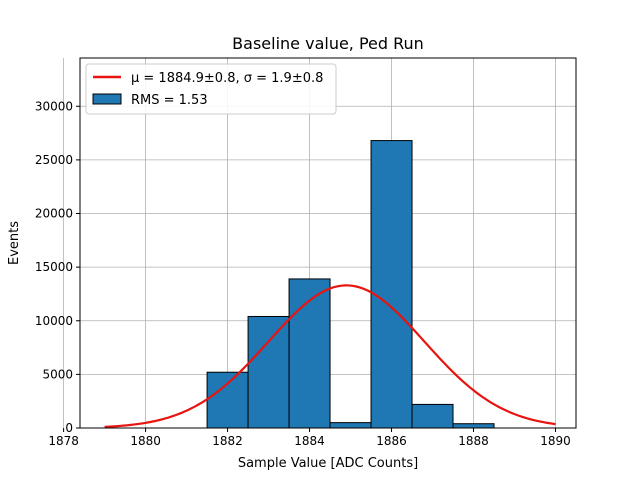 Image resolution: width=640 pixels, height=480 pixels. I want to click on legend-fit-label: μ = 1884.9±0.8, σ = 1.9±0.8, so click(227, 78).